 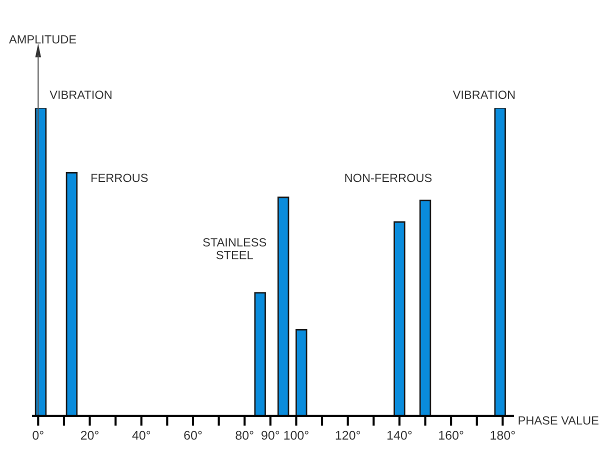 What do you see at coordinates (348, 435) in the screenshot?
I see `x-tick-label: 120°` at bounding box center [348, 435].